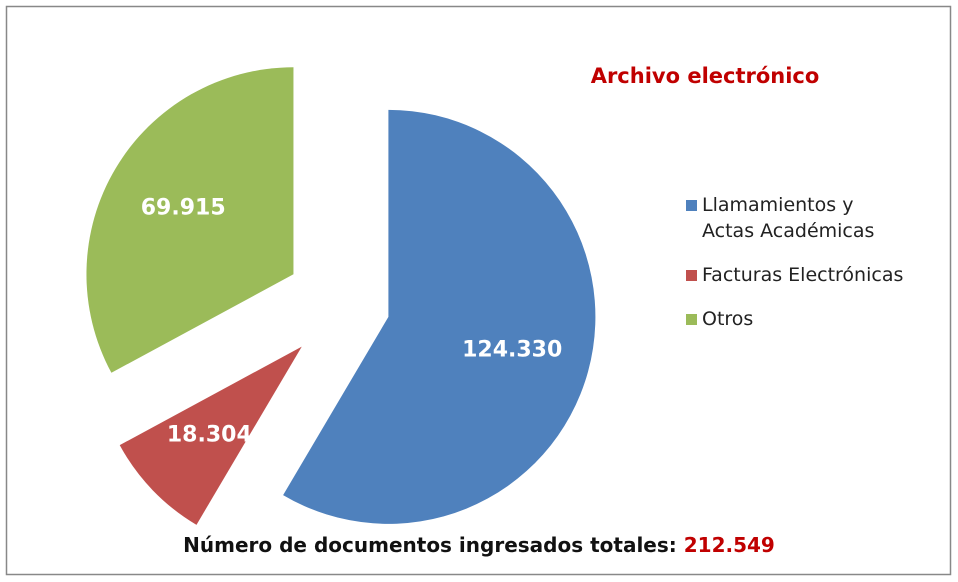 The image size is (958, 582). I want to click on footer-label: Número de documentos ingresados totales:, so click(430, 545).